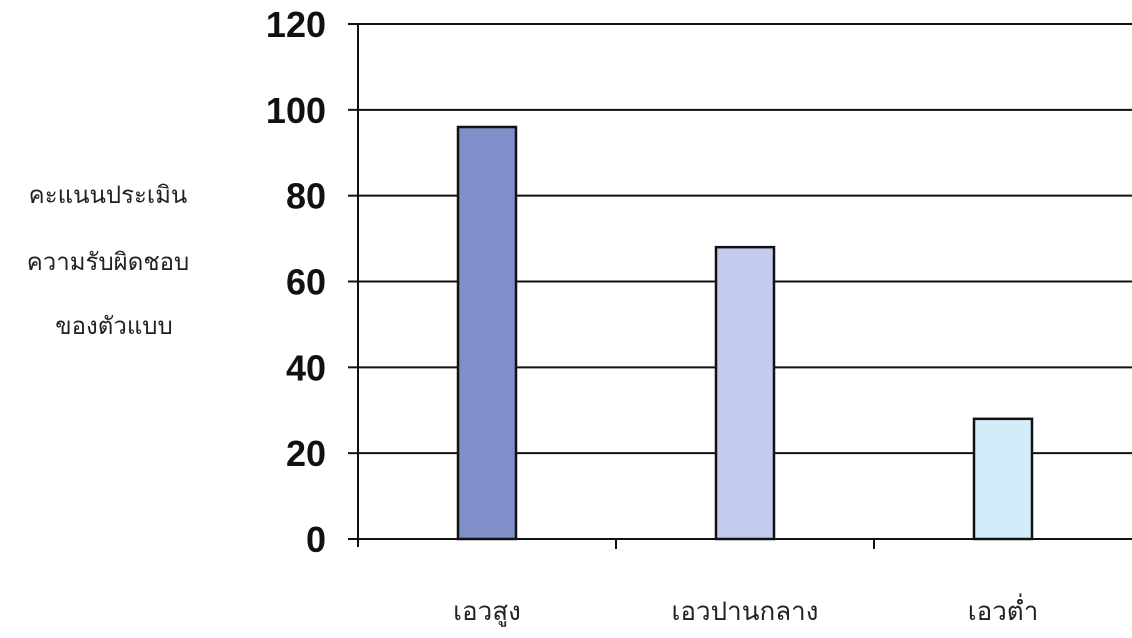  What do you see at coordinates (114, 326) in the screenshot?
I see `y-axis-title-line-3: ของตัวแบบ` at bounding box center [114, 326].